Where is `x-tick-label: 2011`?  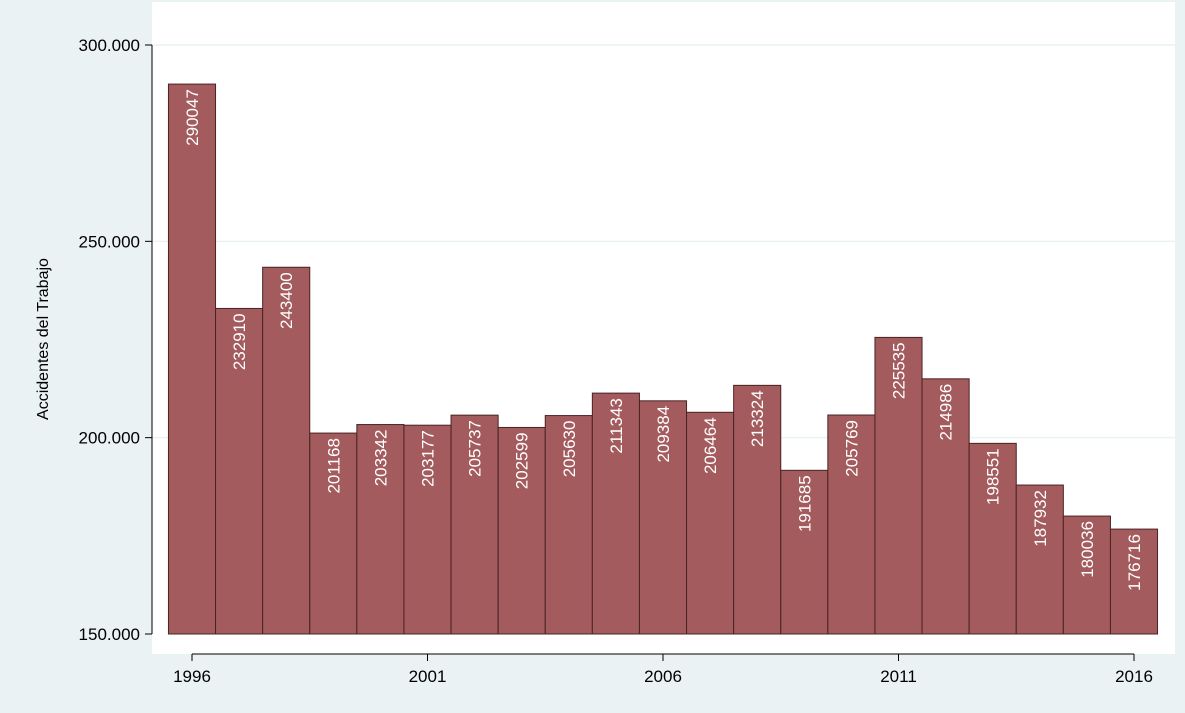 x-tick-label: 2011 is located at coordinates (898, 676).